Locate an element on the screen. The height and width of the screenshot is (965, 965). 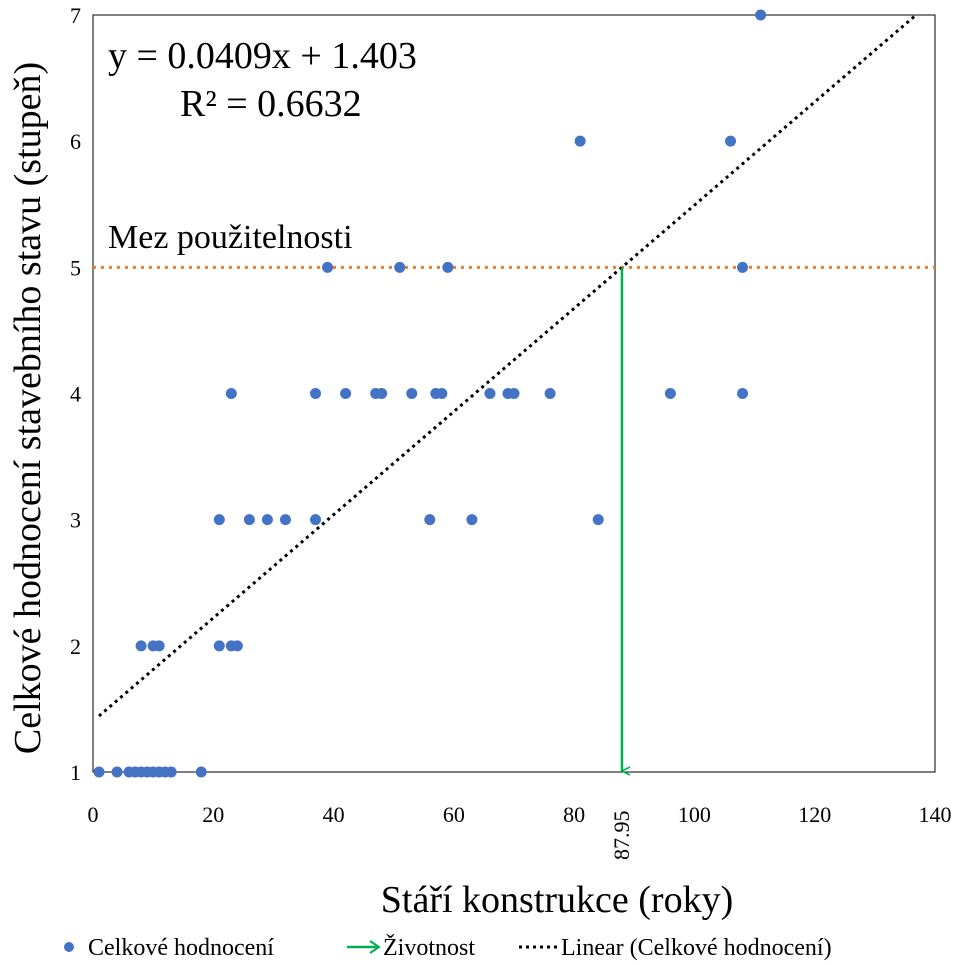
threshold-label: Mez použitelnosti is located at coordinates (230, 237).